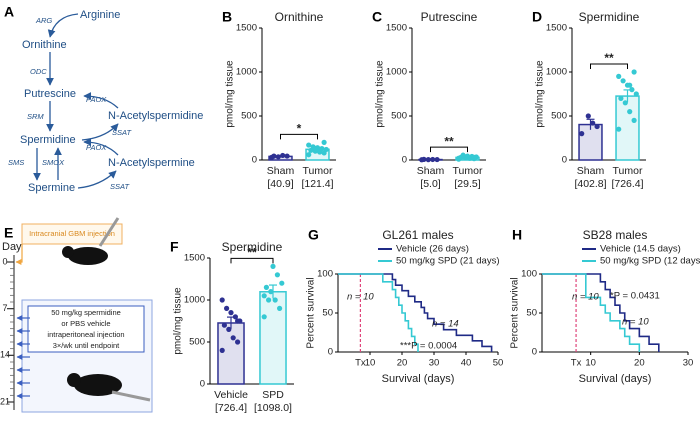  Describe the element at coordinates (273, 408) in the screenshot. I see `value-label: [1098.0]` at that location.